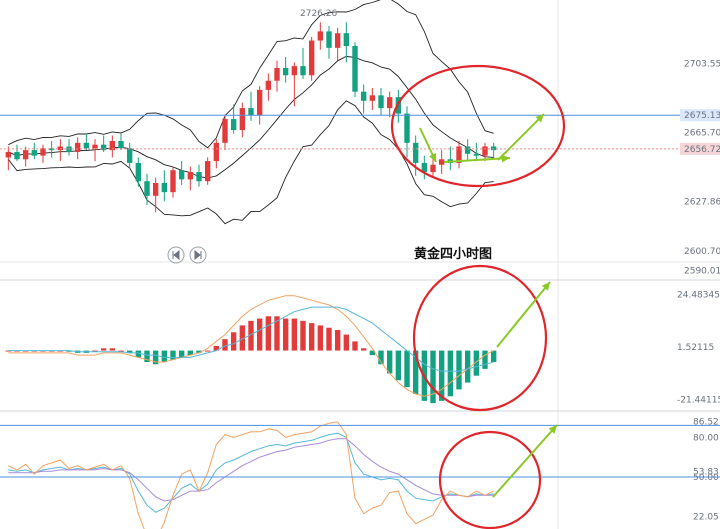 This screenshot has height=529, width=720. What do you see at coordinates (706, 422) in the screenshot?
I see `kdj-tick-label: 86.52` at bounding box center [706, 422].